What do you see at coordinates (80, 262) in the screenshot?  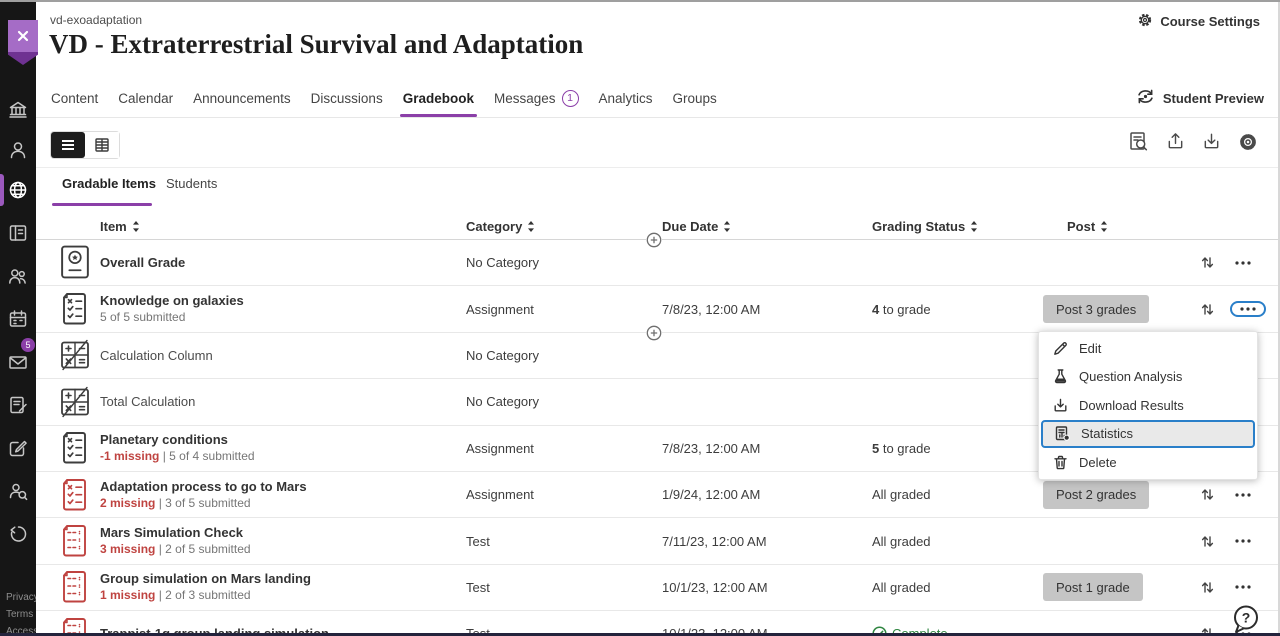 I see `overall-grade-icon` at bounding box center [80, 262].